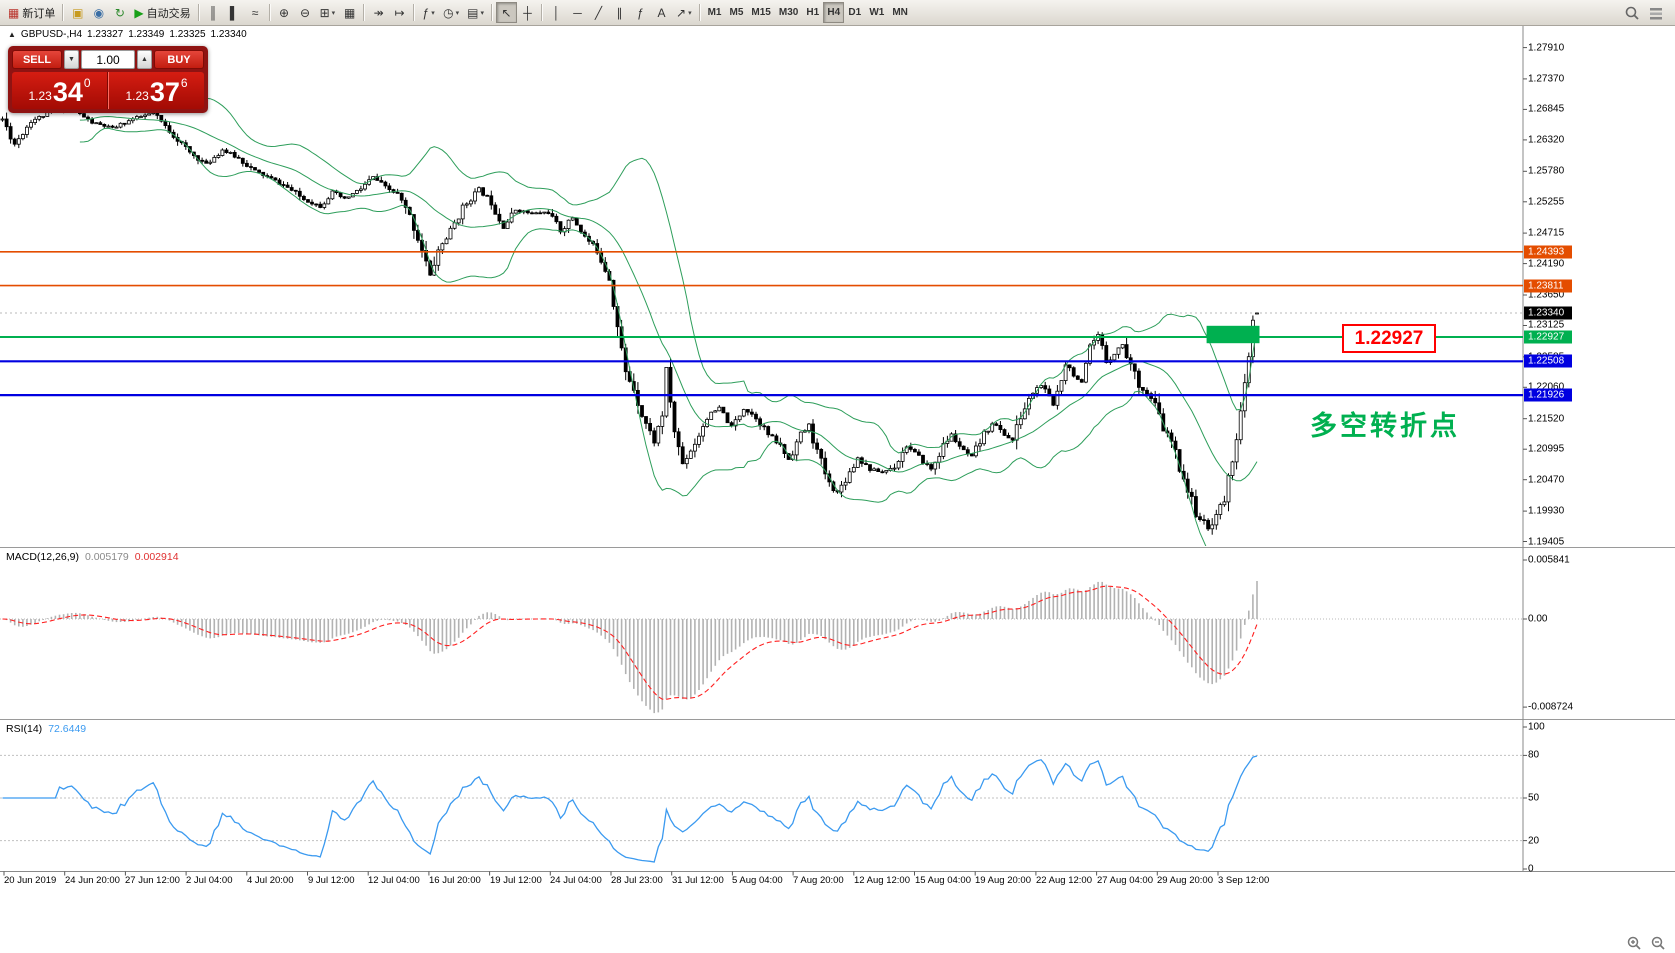 The width and height of the screenshot is (1675, 953). I want to click on symbol-title: GBPUSD-,H4, so click(51, 34).